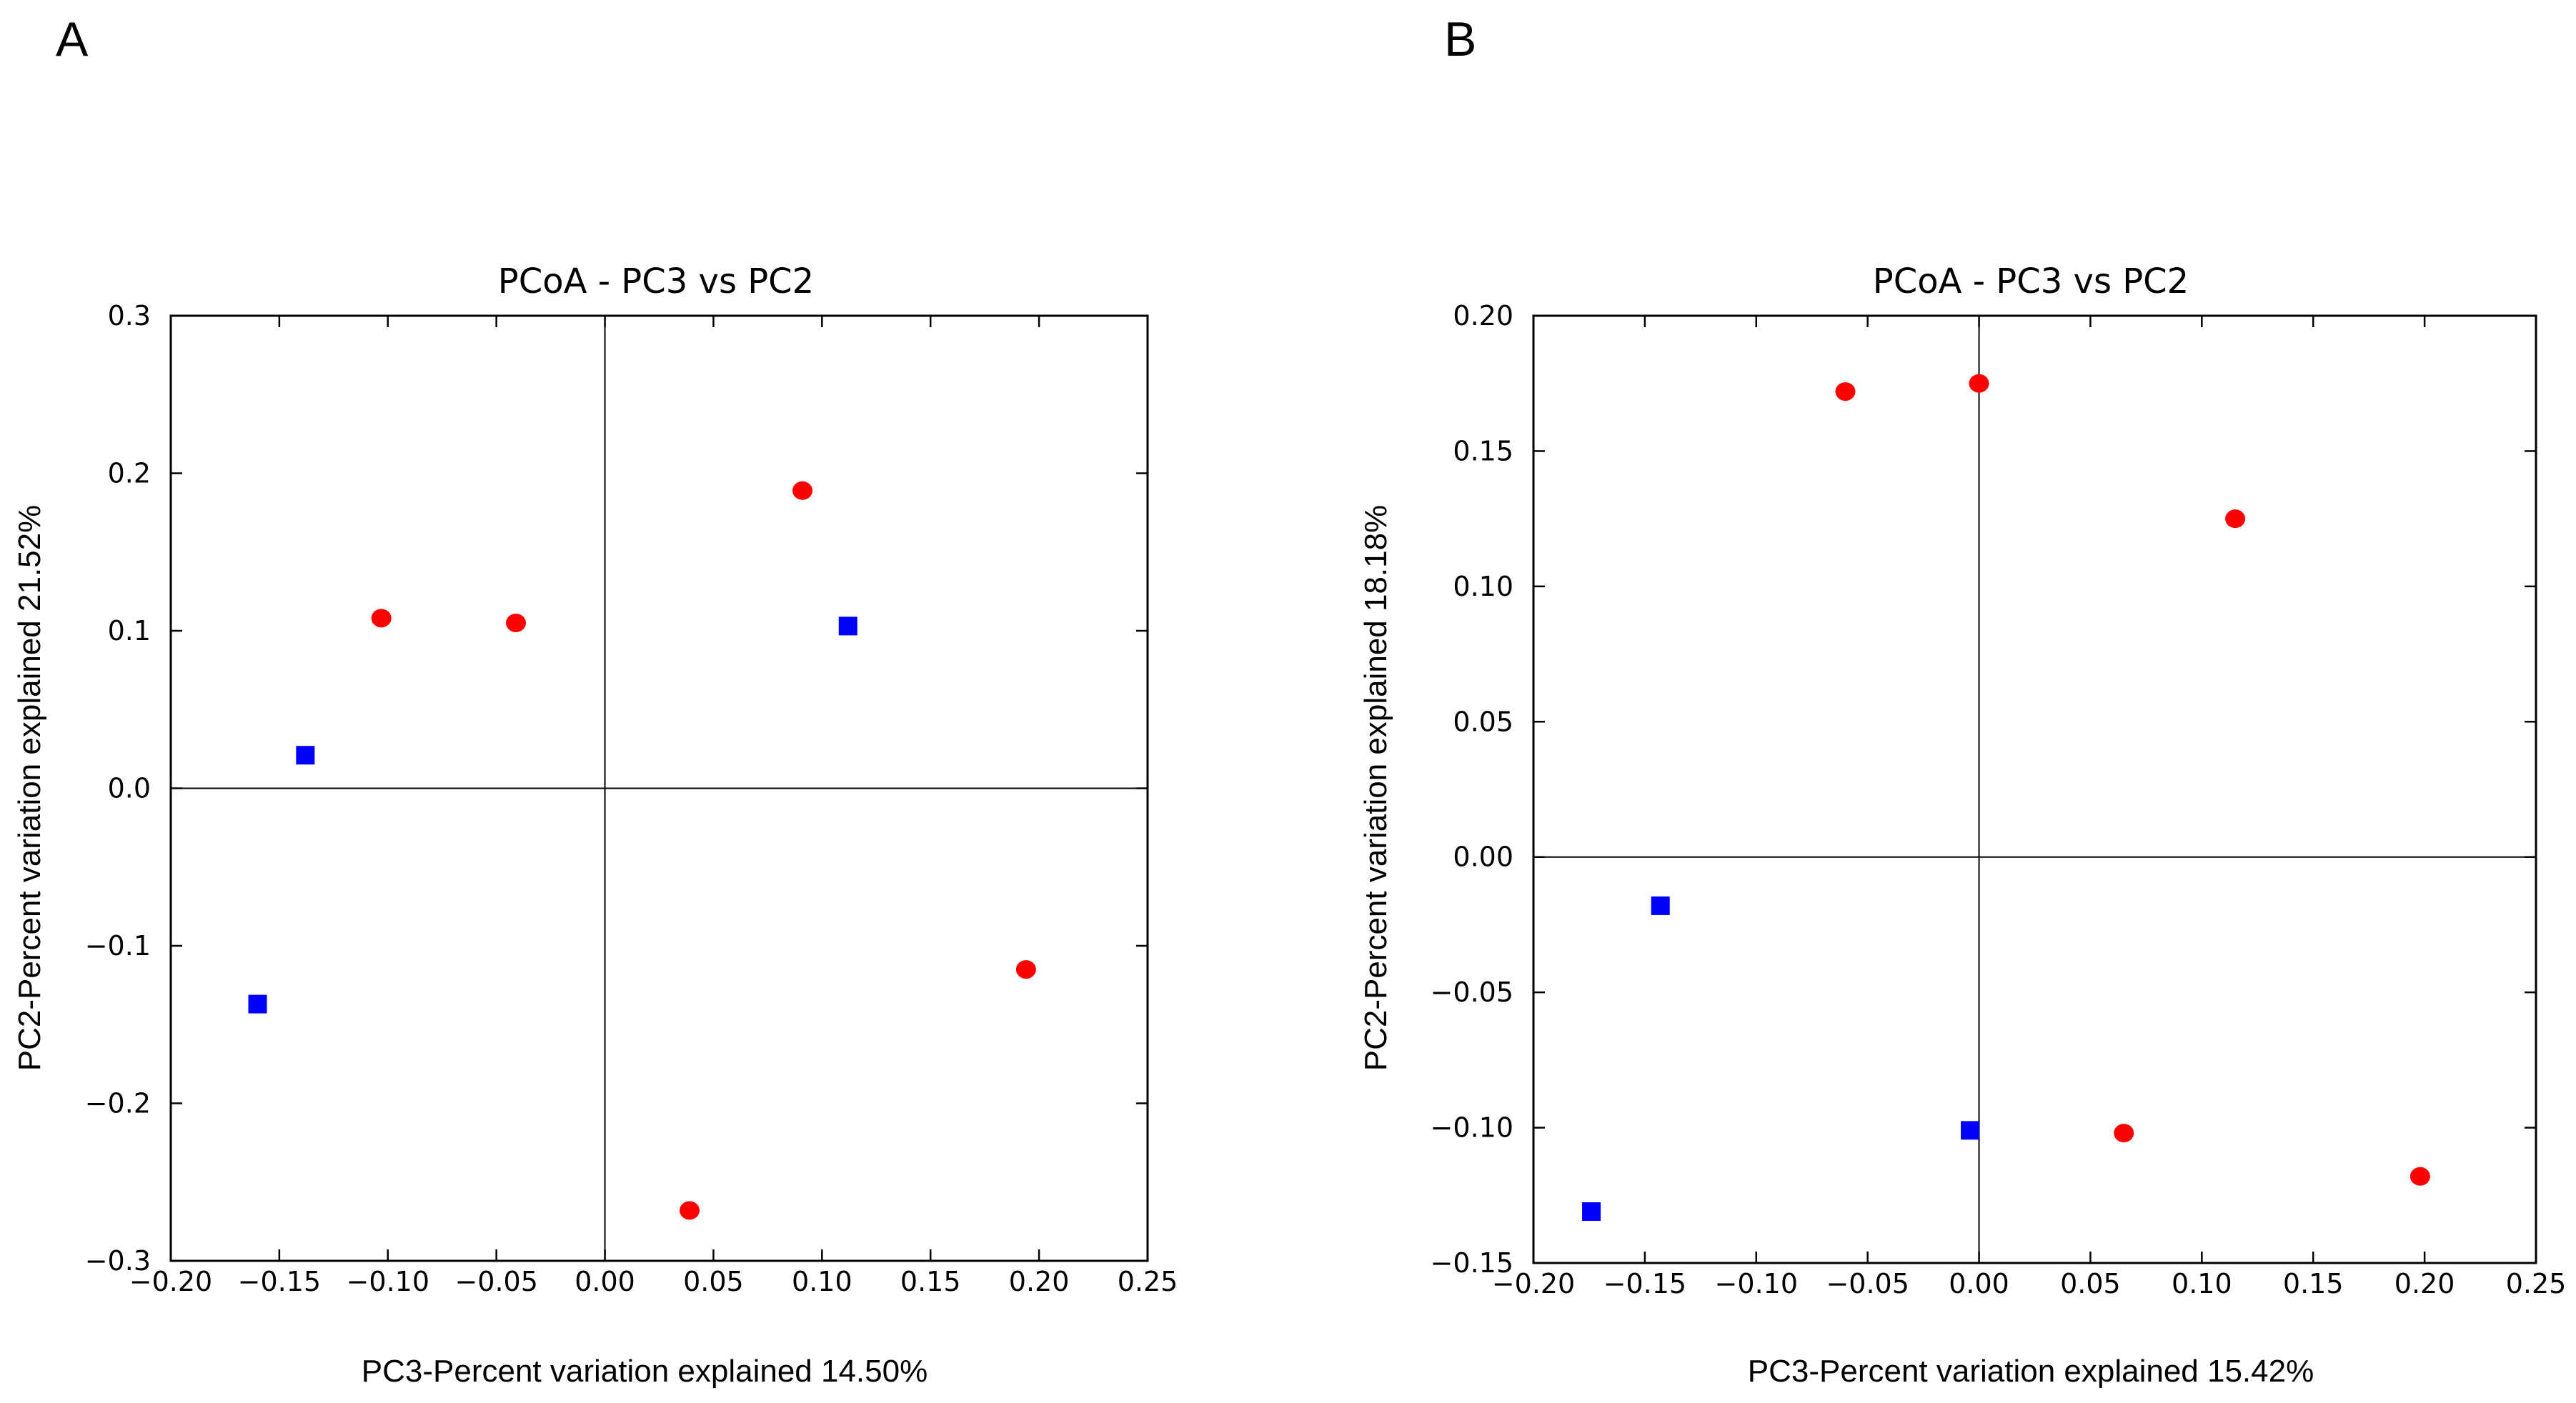 The width and height of the screenshot is (2576, 1403). Describe the element at coordinates (2313, 1284) in the screenshot. I see `panel-b-x-tick-label: 0.15` at that location.